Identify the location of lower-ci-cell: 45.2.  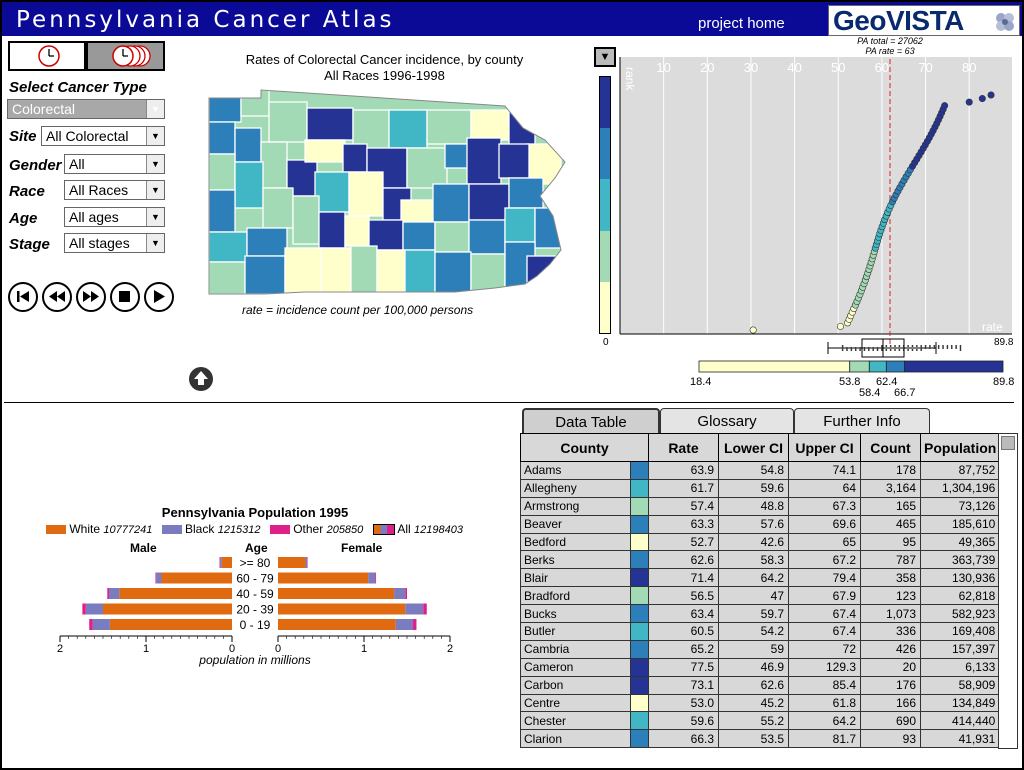
(753, 703).